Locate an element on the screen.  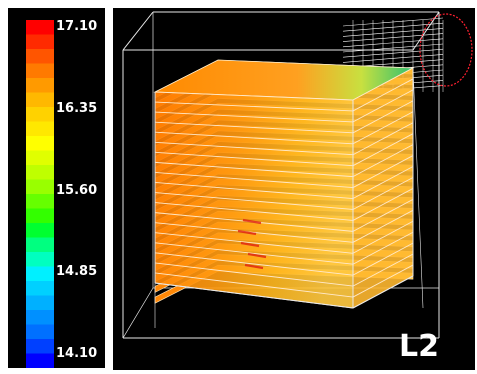
side-face is located at coordinates (383, 188).